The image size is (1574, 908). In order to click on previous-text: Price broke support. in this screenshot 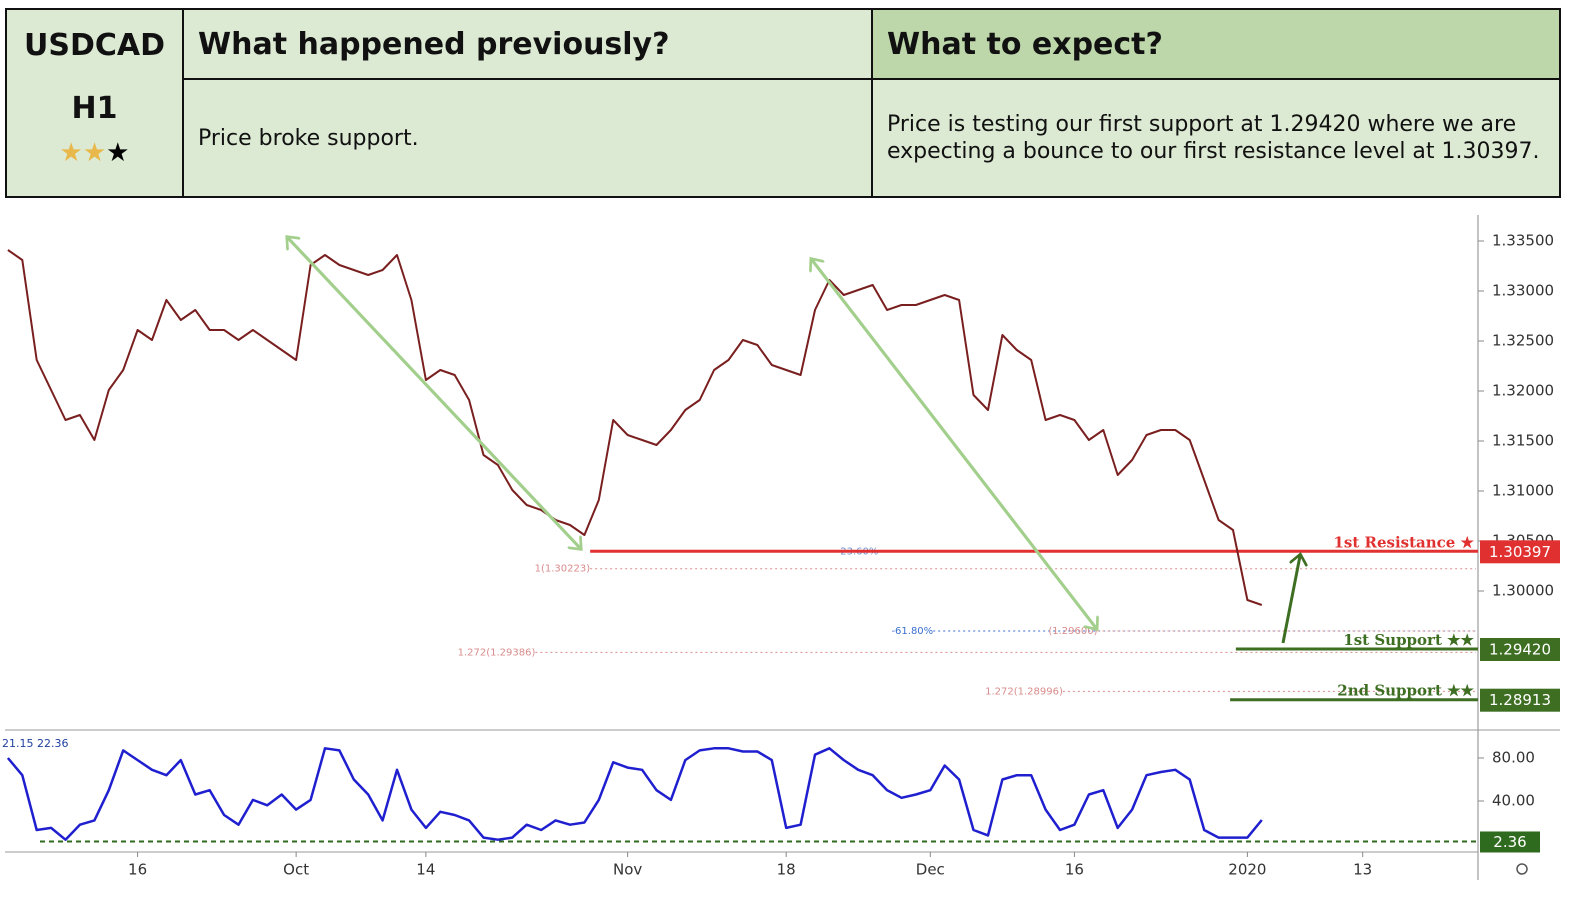, I will do `click(527, 138)`.